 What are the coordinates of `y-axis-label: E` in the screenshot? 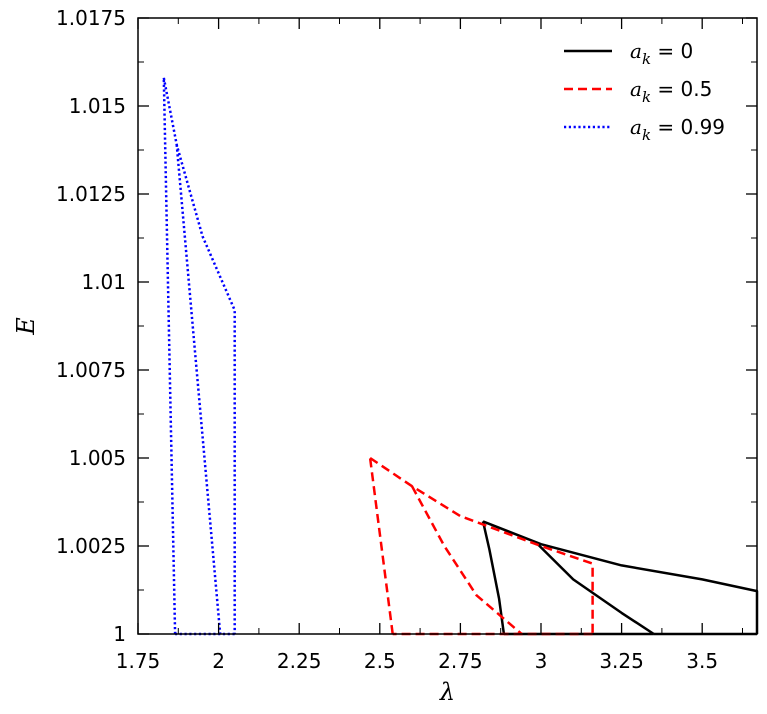 It's located at (26, 326).